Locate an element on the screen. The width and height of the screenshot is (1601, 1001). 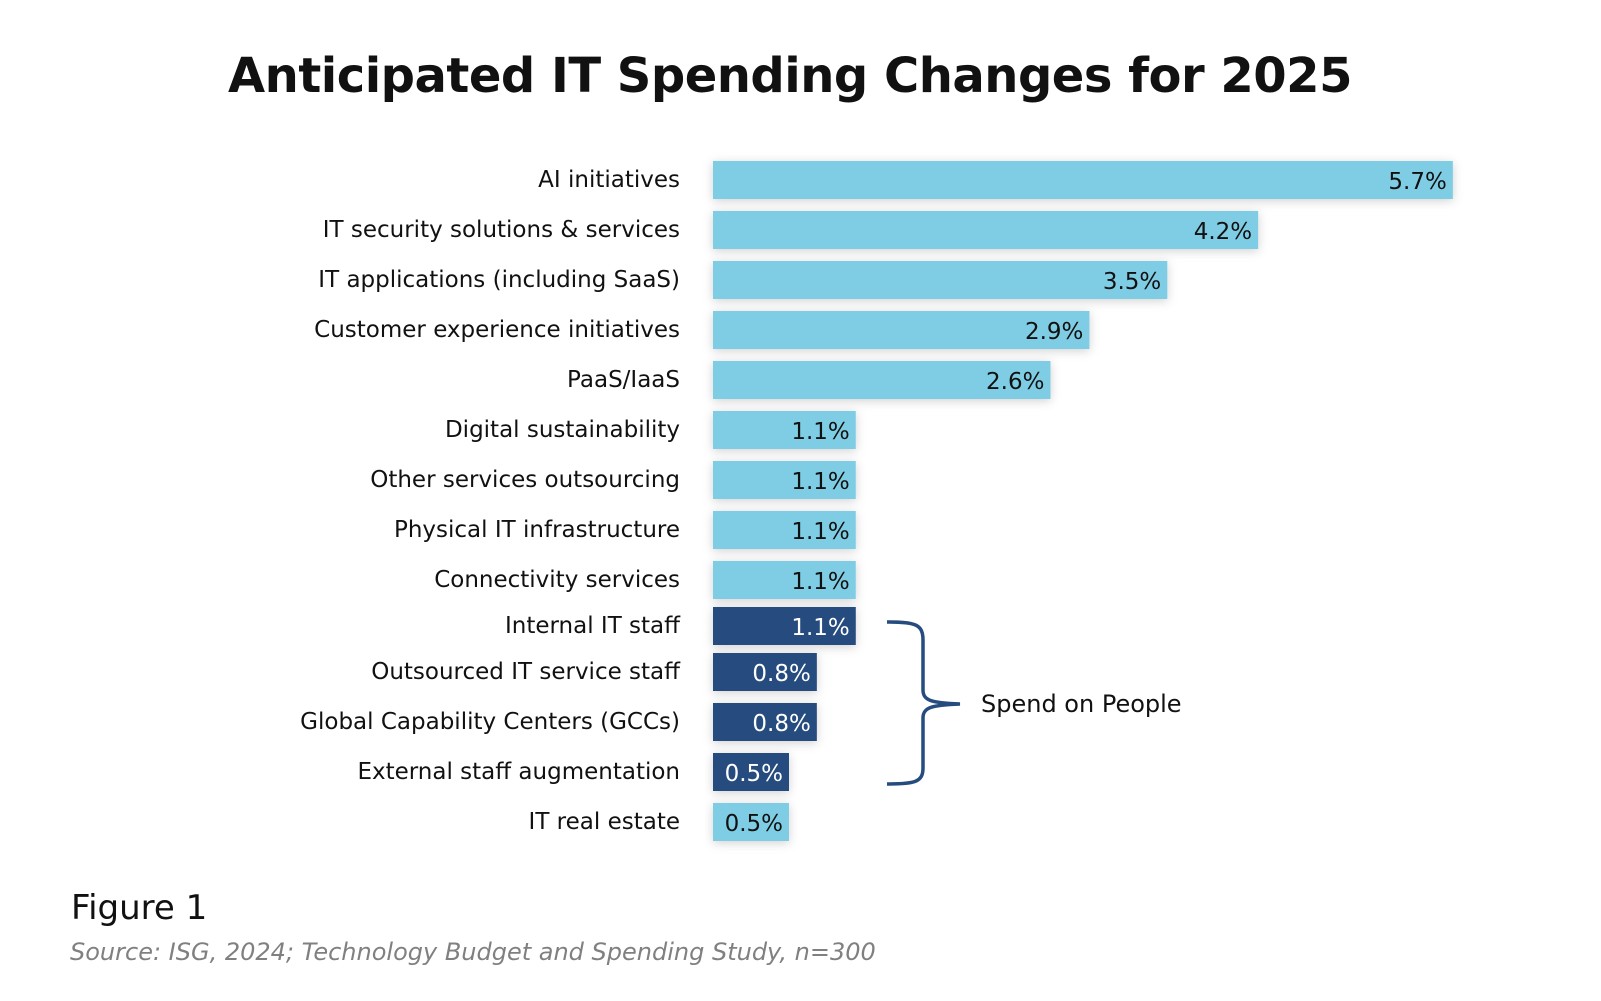
category-label: AI initiatives is located at coordinates (609, 180).